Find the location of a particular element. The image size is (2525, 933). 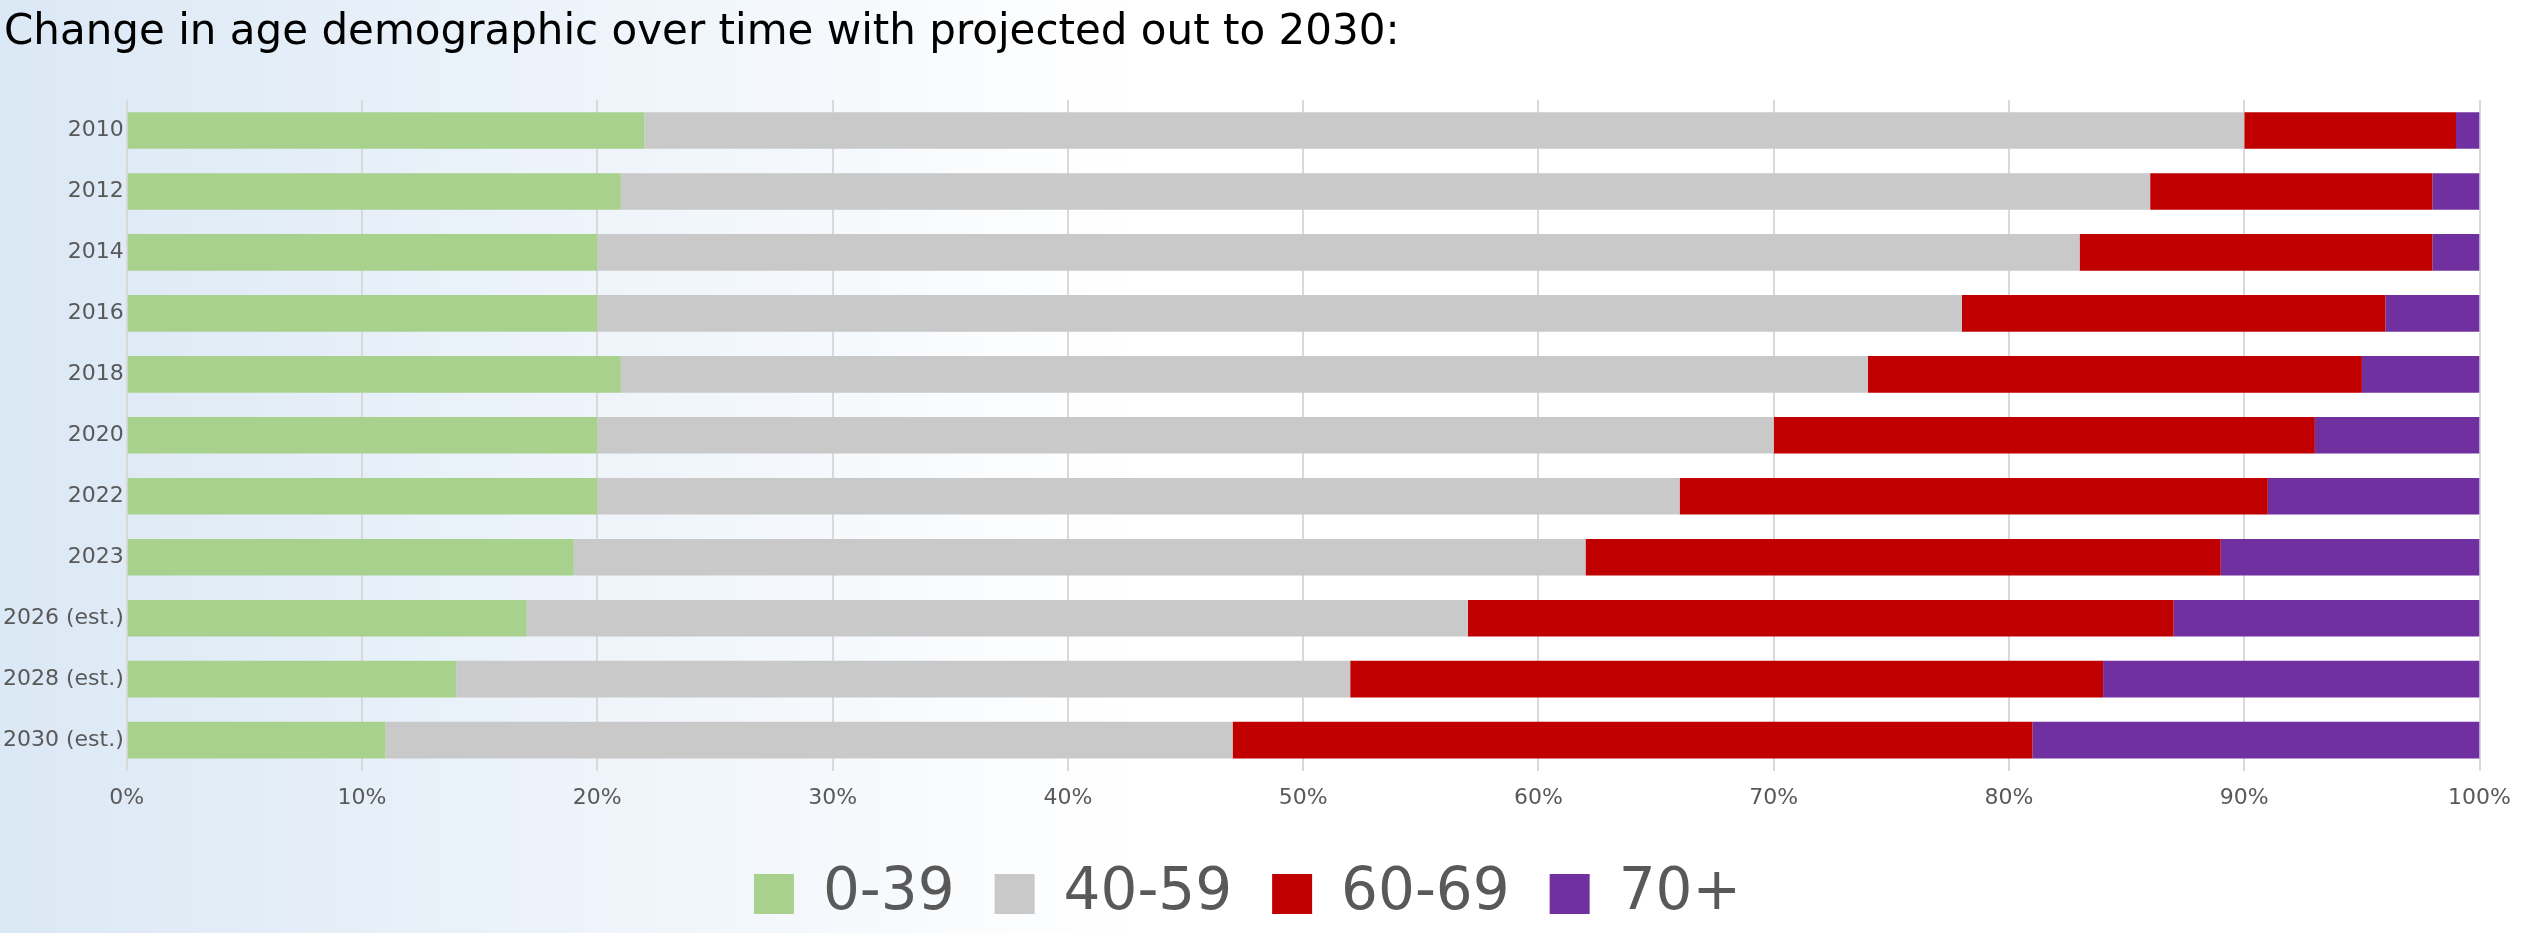

y-tick-label: 2020 is located at coordinates (95, 434).